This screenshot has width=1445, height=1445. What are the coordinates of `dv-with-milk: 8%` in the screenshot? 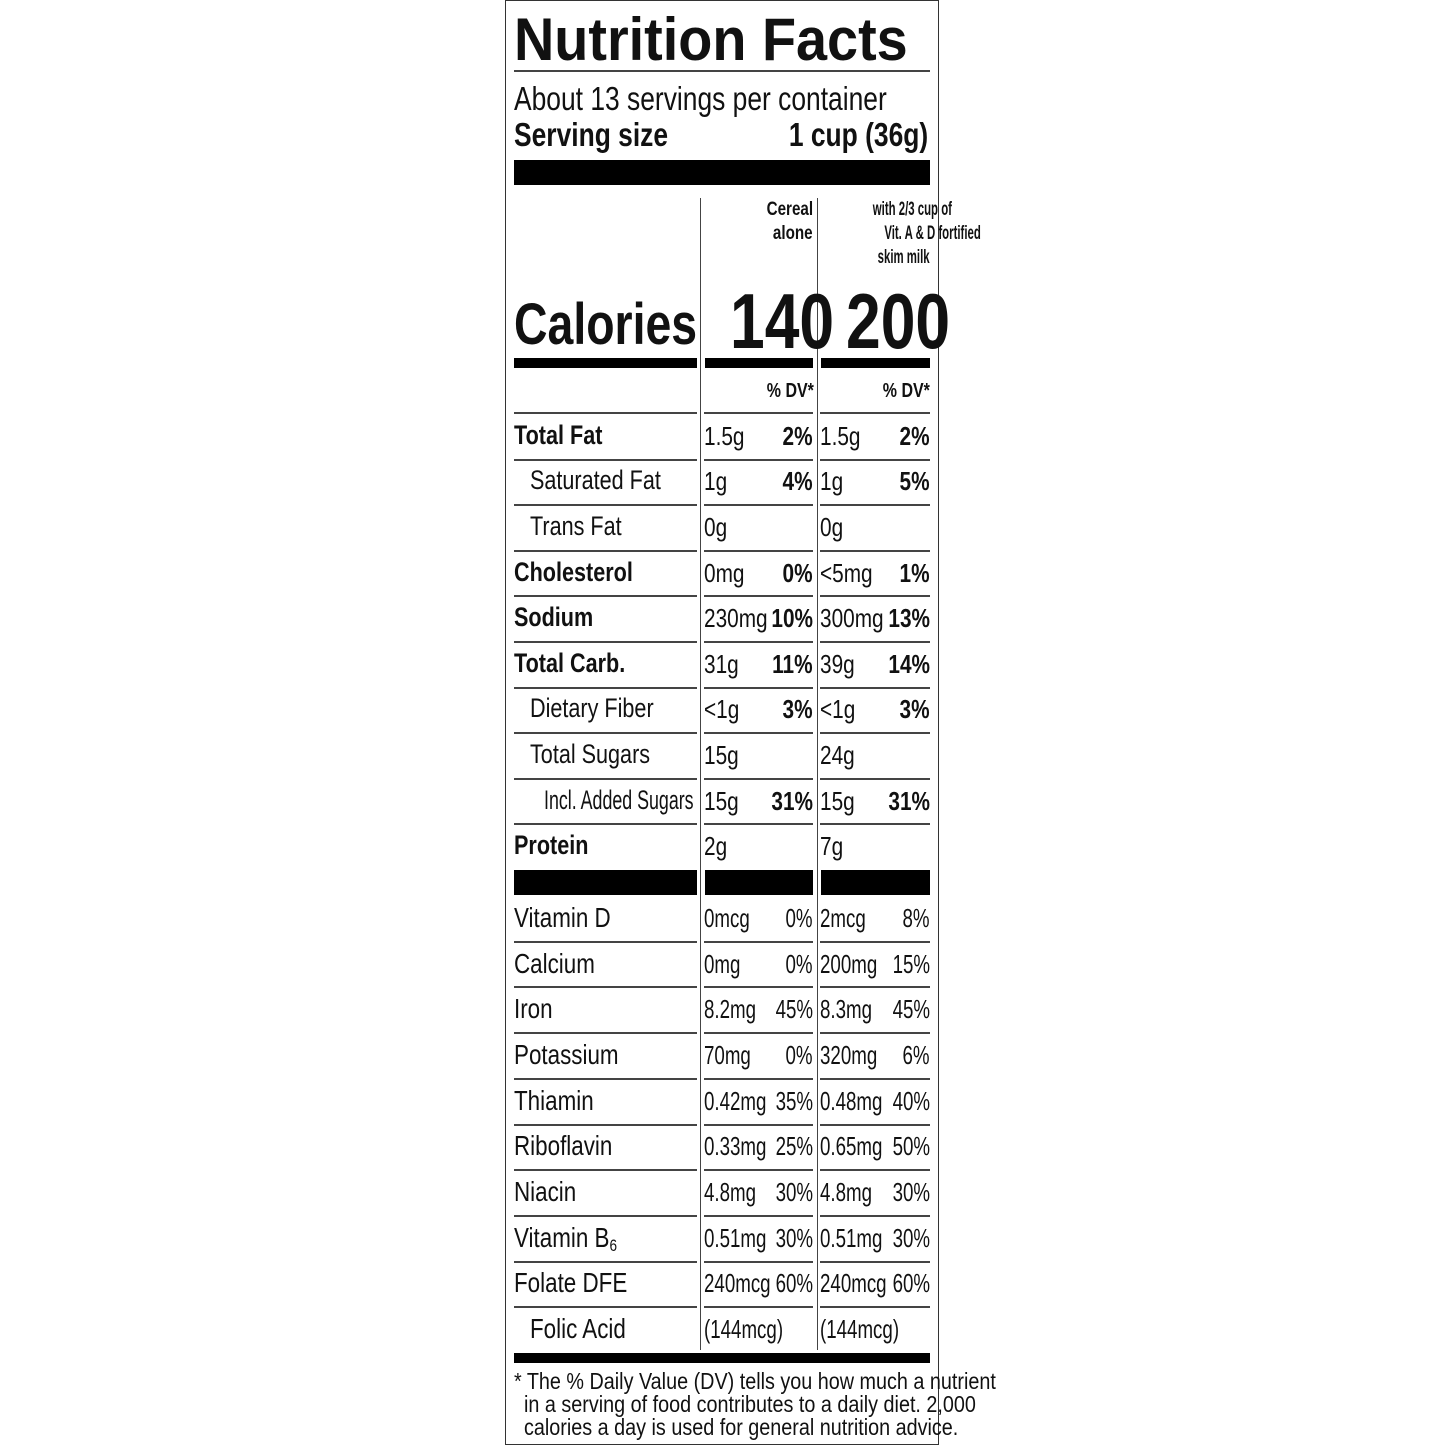 It's located at (916, 917).